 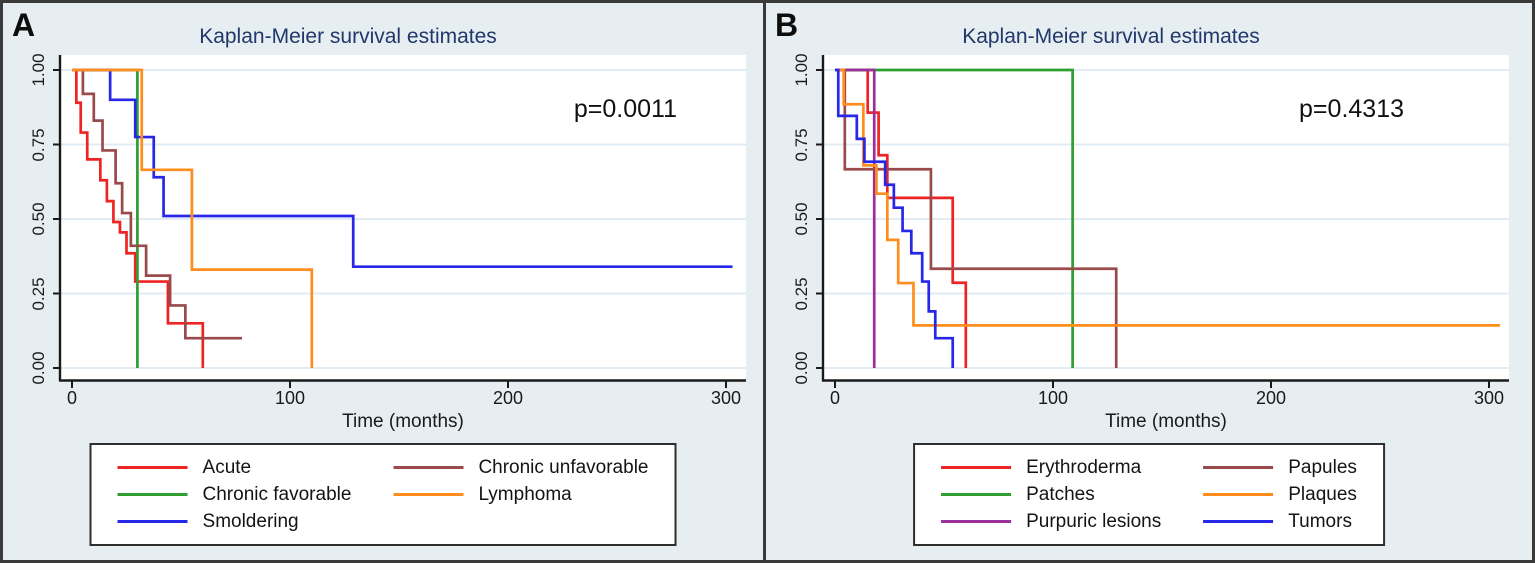 I want to click on legend-label-lymphoma: Lymphoma, so click(x=525, y=494).